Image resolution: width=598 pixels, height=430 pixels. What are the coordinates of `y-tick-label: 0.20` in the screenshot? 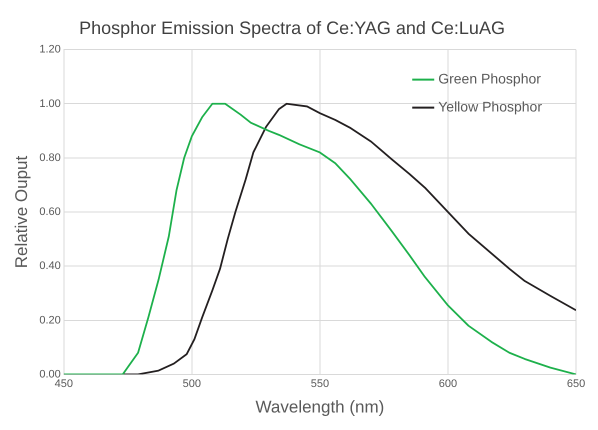 It's located at (50, 320).